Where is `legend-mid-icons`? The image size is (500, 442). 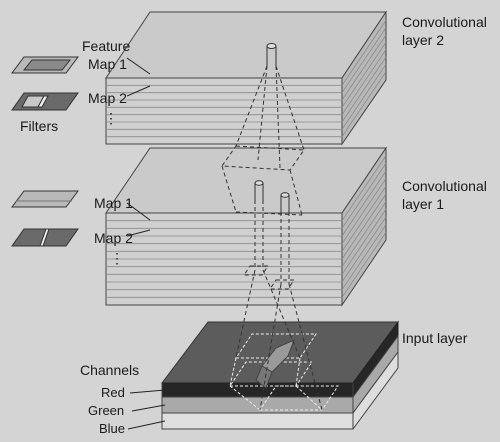 legend-mid-icons is located at coordinates (81, 218).